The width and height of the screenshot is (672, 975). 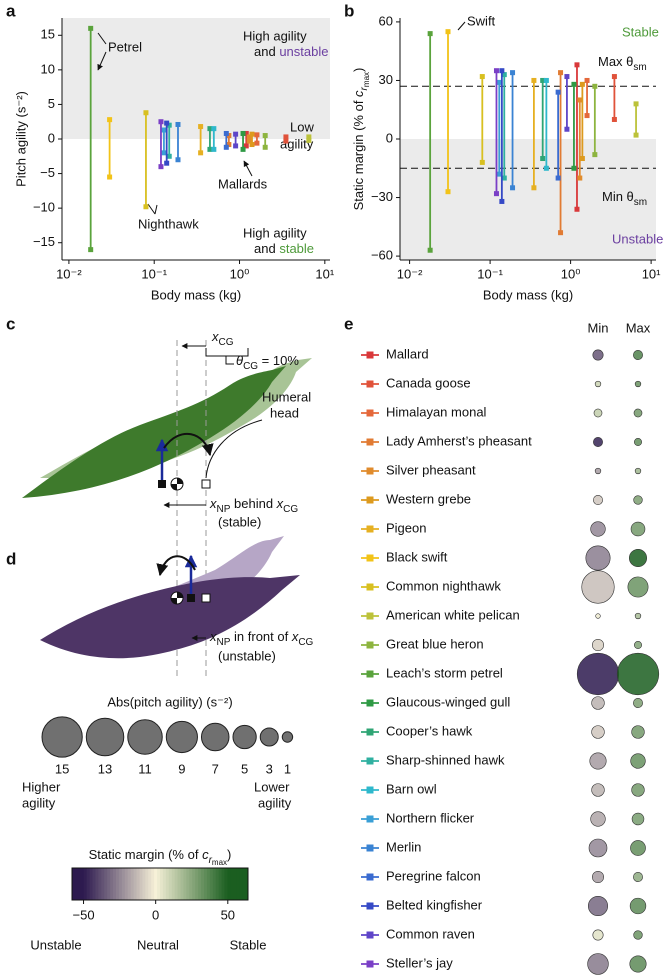 I want to click on label: xNP behind xCG, so click(x=253, y=505).